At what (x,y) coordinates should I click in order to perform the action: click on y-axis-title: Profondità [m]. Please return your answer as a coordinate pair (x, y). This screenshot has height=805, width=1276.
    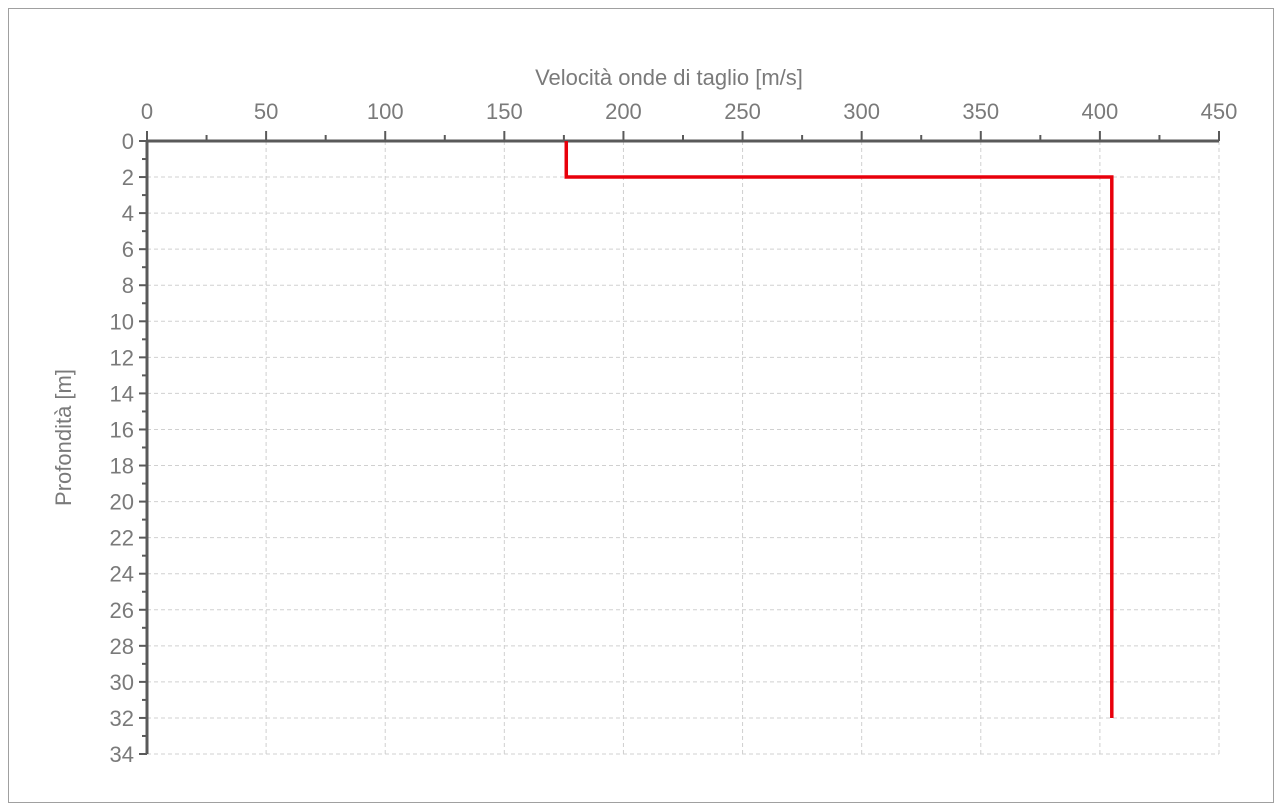
    Looking at the image, I should click on (63, 437).